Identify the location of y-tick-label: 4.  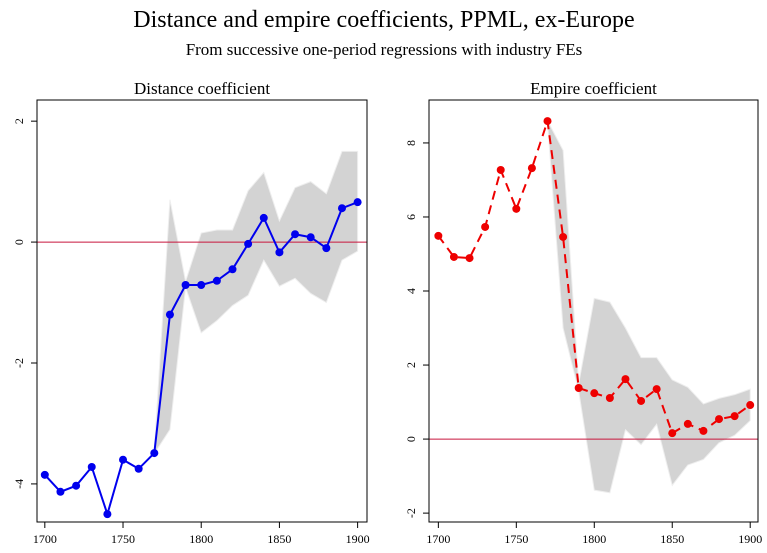
(411, 291).